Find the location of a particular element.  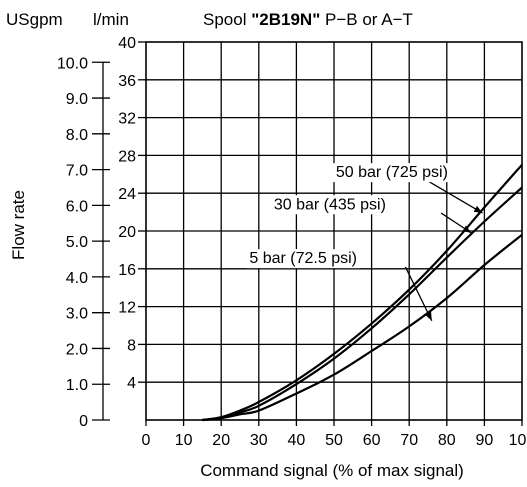

y-tick-label: 32 is located at coordinates (127, 119).